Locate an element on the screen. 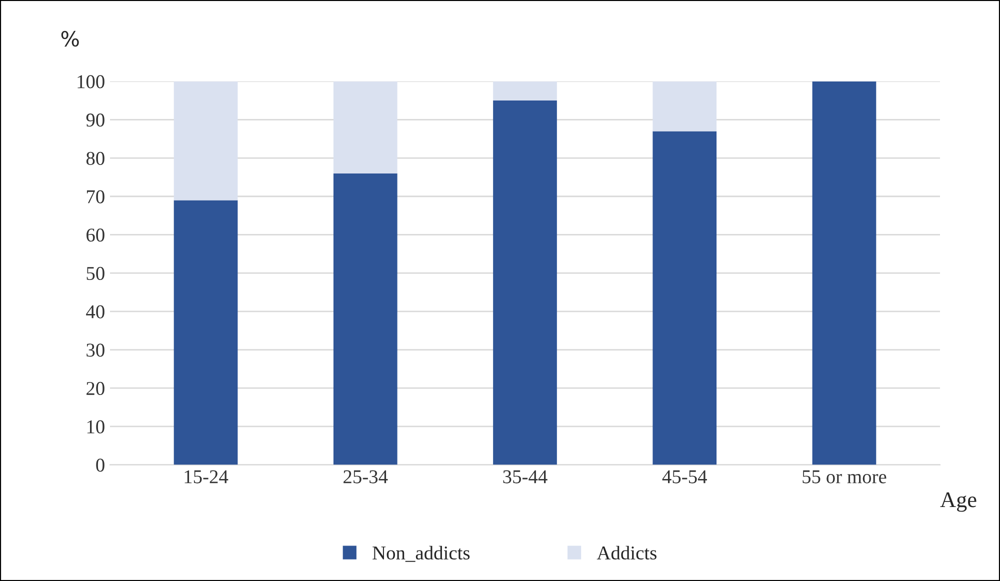  y-tick-label: 30 is located at coordinates (95, 350).